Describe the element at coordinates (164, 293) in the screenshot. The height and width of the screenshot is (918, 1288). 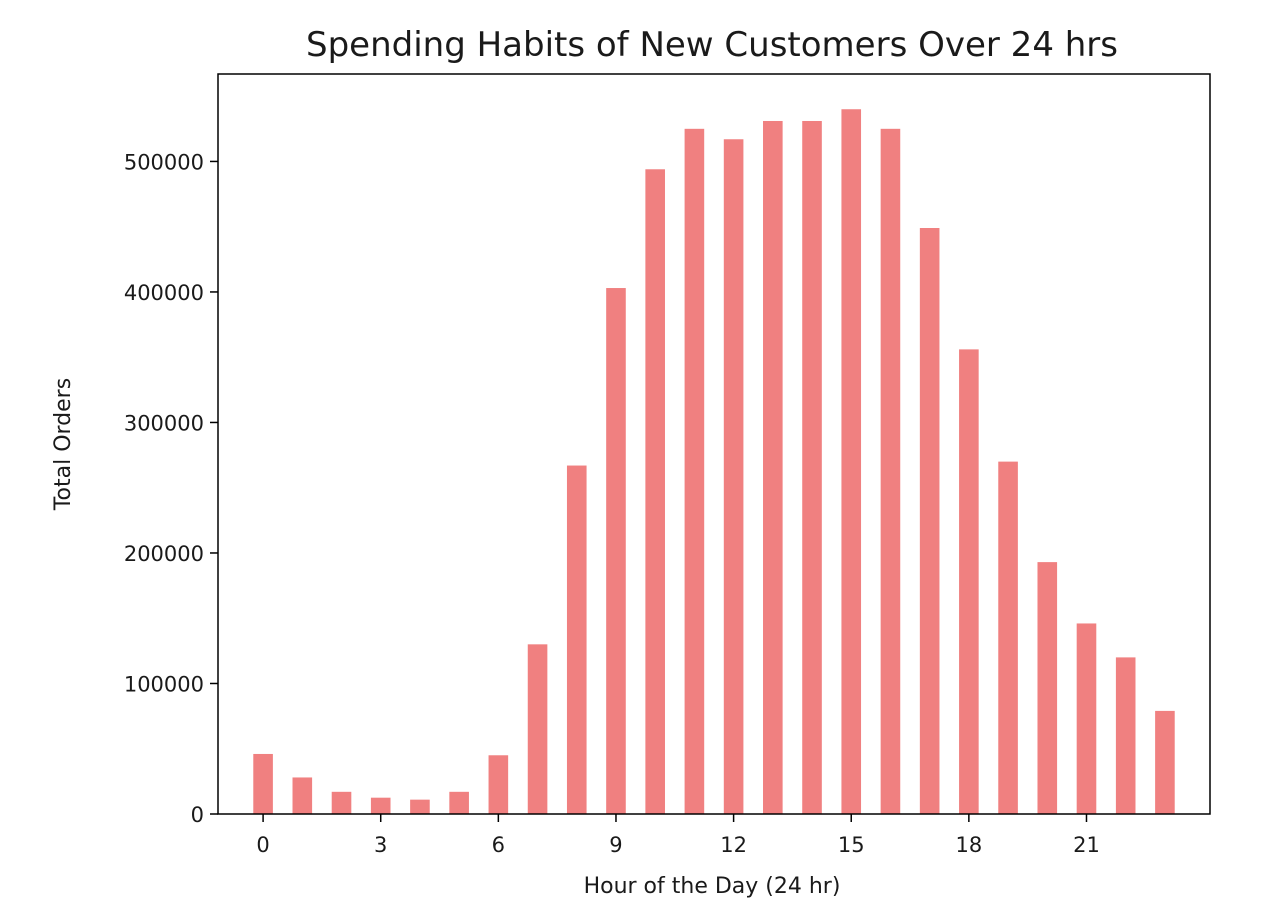
I see `y-tick-label: 400000` at that location.